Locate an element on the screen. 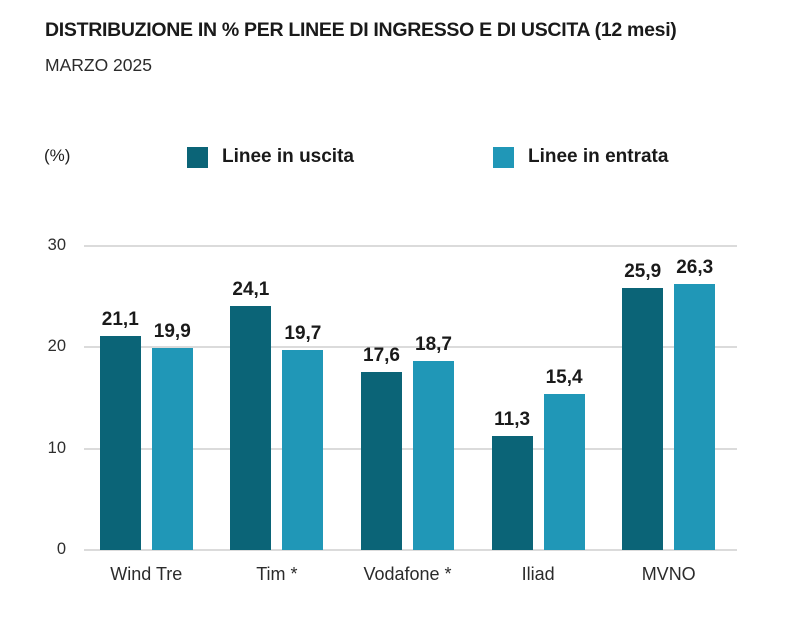  bar-value-label: 19,9 is located at coordinates (172, 332).